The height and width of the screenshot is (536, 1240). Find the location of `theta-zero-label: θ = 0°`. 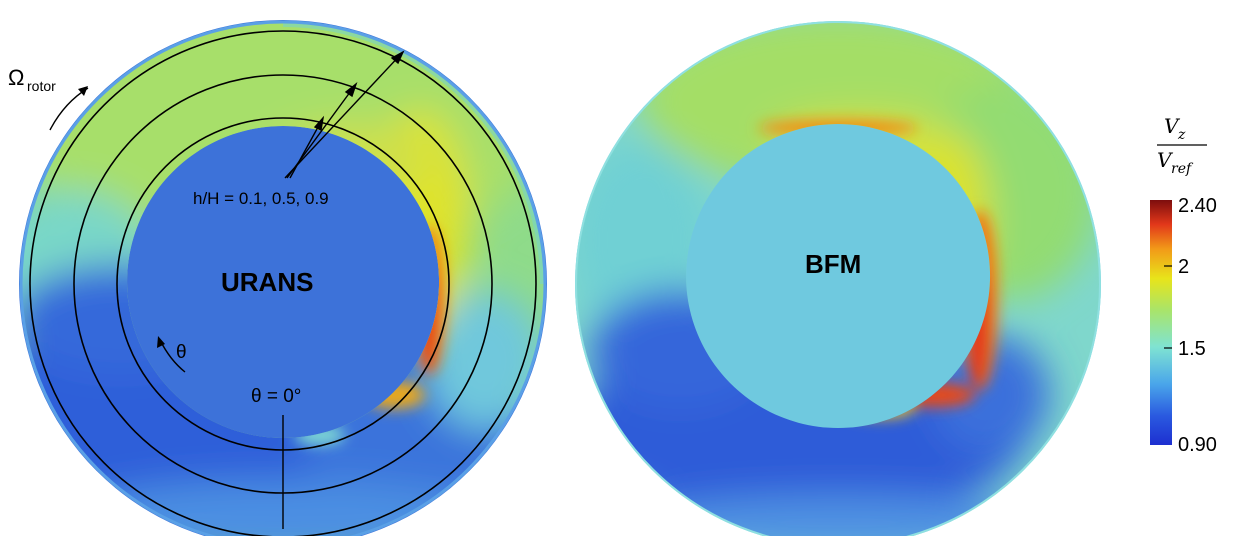

theta-zero-label: θ = 0° is located at coordinates (276, 396).